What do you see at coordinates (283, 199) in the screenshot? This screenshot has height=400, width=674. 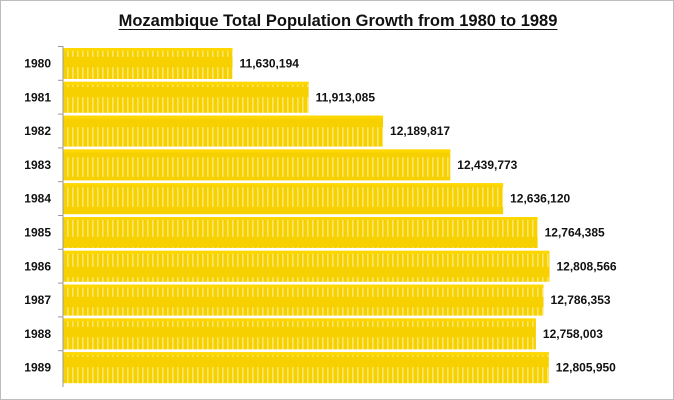 I see `bar-1984` at bounding box center [283, 199].